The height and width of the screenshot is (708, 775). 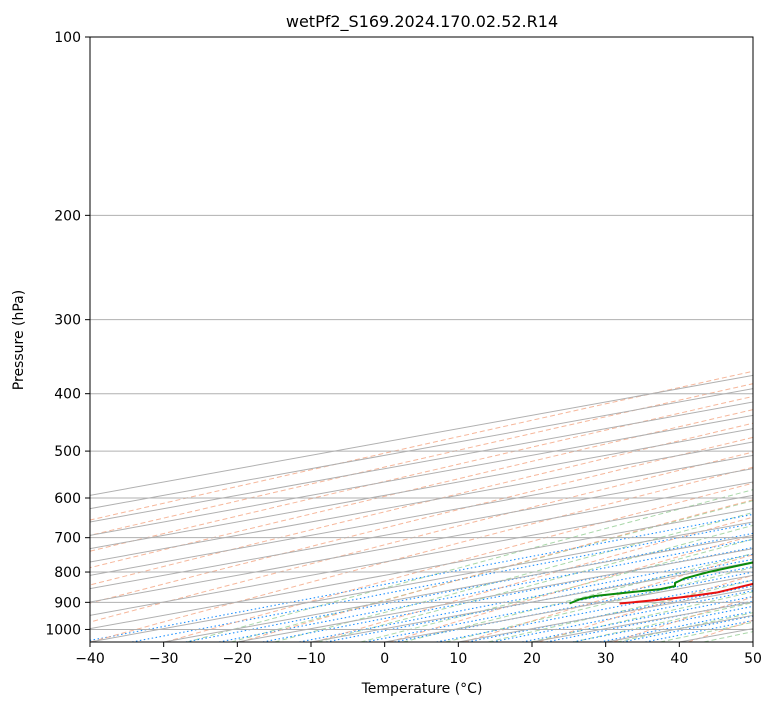 I want to click on y-axis-ticks: 1000 900 800 700 600 500 400 300 200 100, so click(x=67, y=334).